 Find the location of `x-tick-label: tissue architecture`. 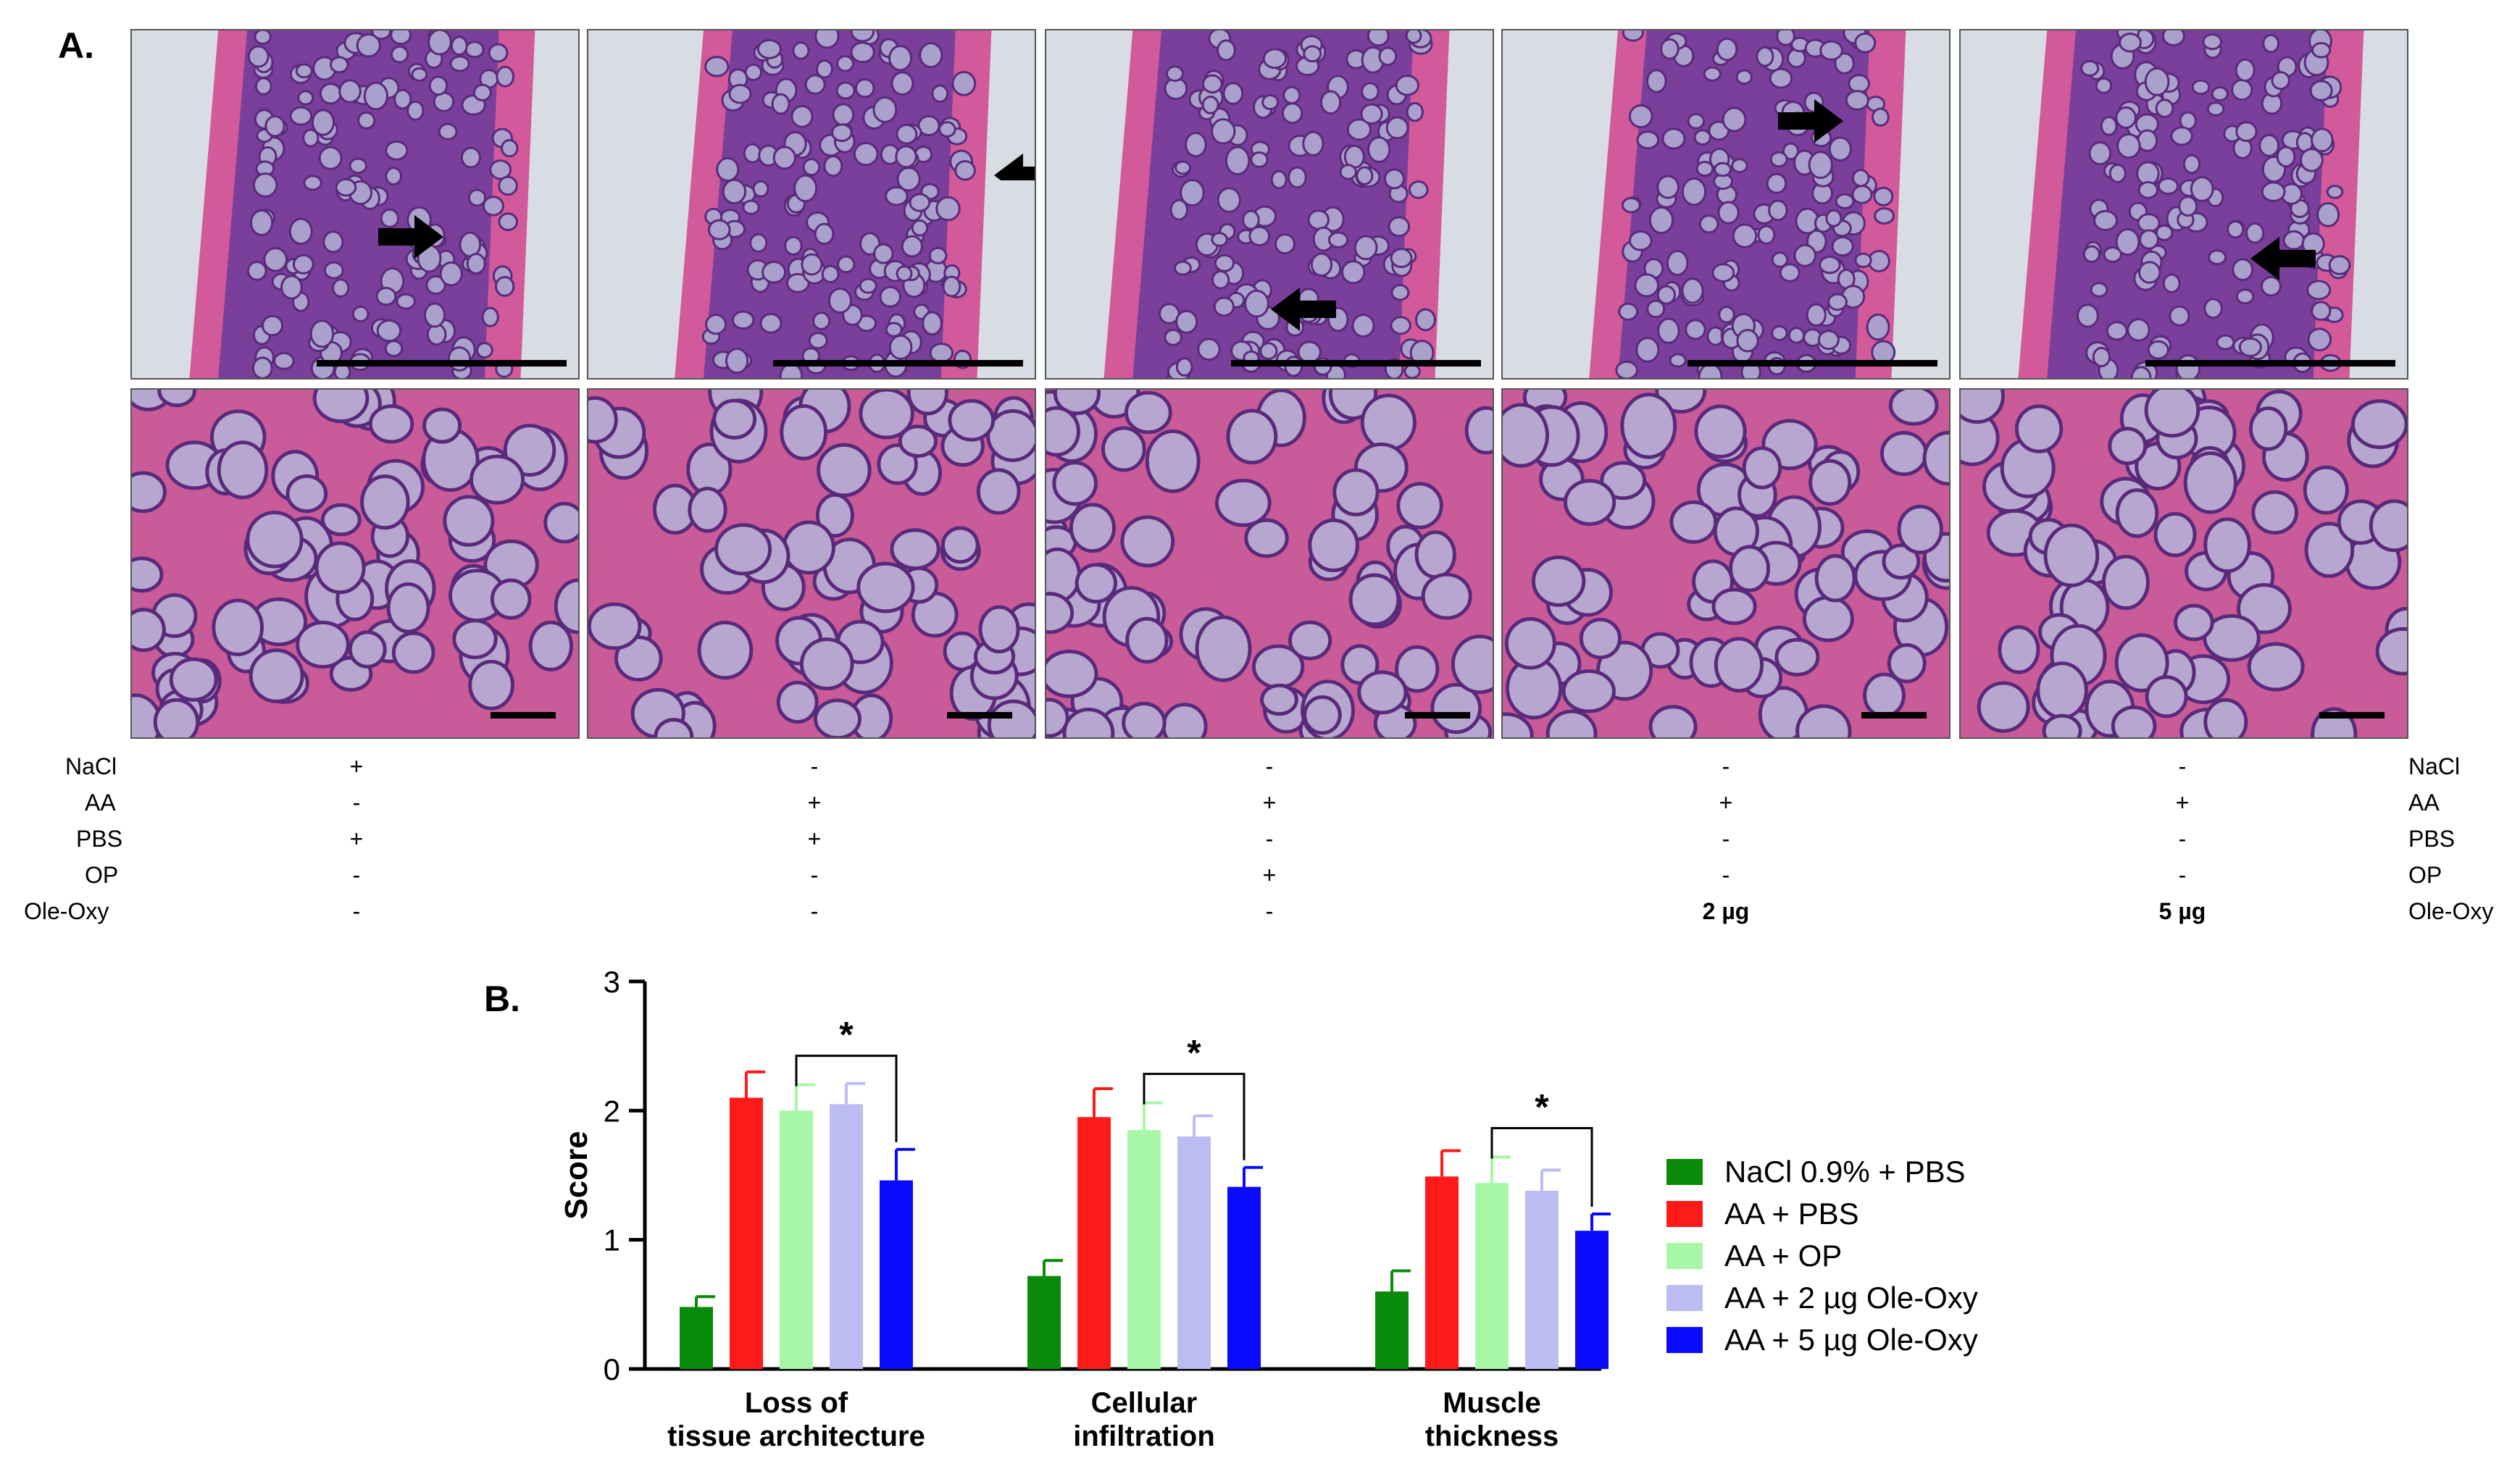

x-tick-label: tissue architecture is located at coordinates (796, 1436).